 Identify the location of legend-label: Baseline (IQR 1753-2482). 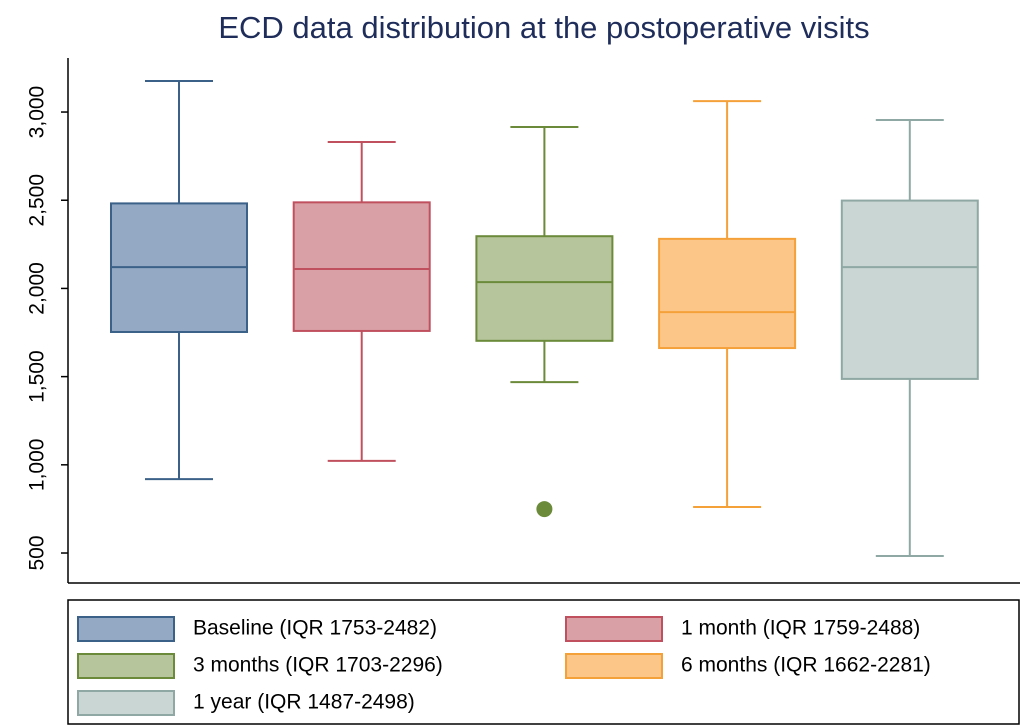
(315, 628).